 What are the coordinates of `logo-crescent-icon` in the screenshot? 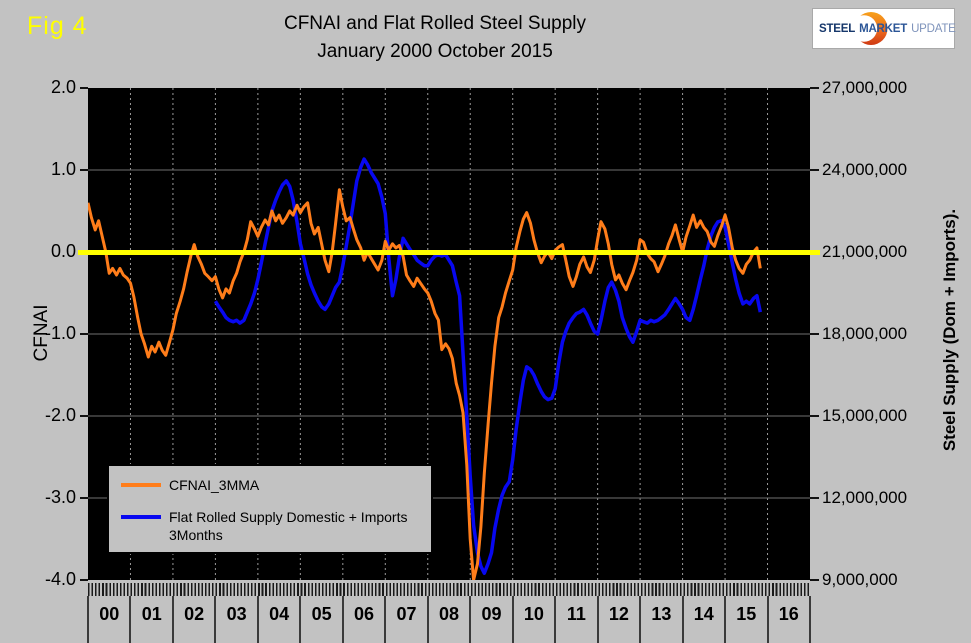 It's located at (869, 28).